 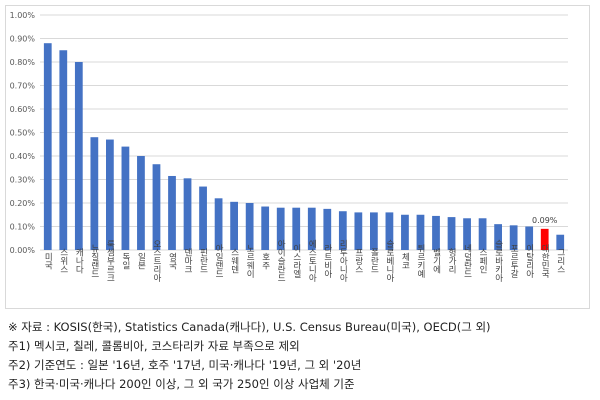 What do you see at coordinates (94, 261) in the screenshot?
I see `x-tick-label: 뉴질랜드` at bounding box center [94, 261].